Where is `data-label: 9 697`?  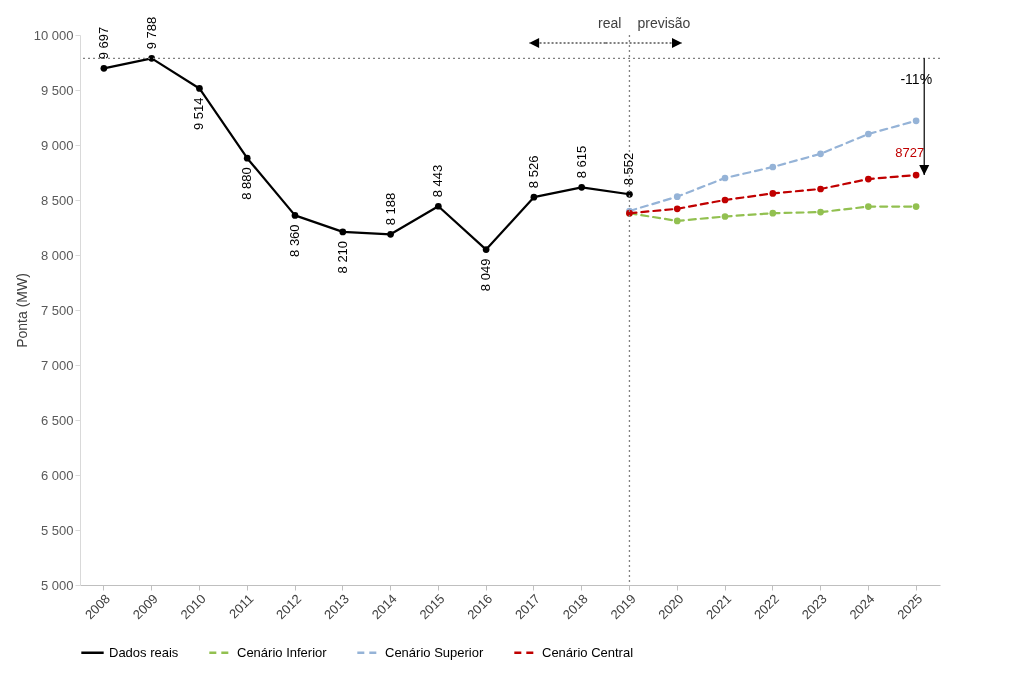
data-label: 9 697 is located at coordinates (103, 43).